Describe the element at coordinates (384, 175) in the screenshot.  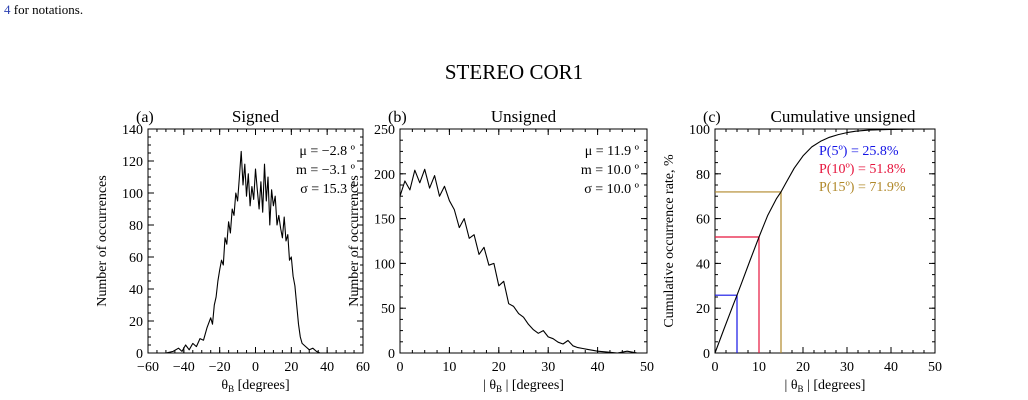
I see `y-tick-label: 200` at that location.